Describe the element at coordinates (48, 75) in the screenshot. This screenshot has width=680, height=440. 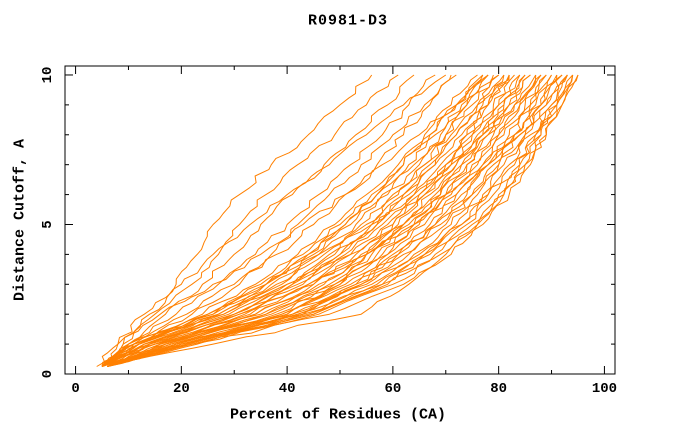
I see `y-tick-label: 10` at that location.